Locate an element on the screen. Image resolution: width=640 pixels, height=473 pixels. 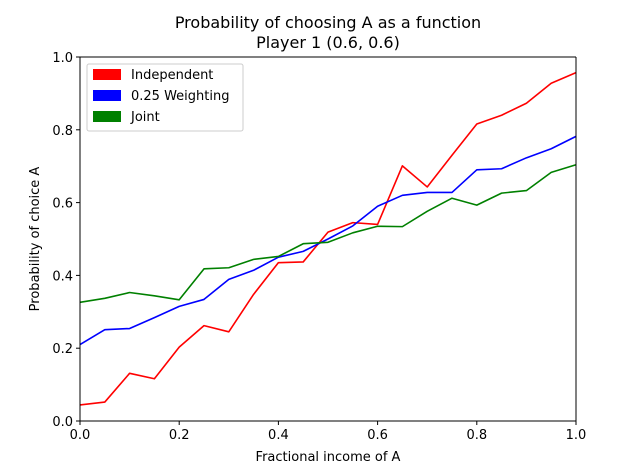
y-tick-label: 0.8 is located at coordinates (62, 131).